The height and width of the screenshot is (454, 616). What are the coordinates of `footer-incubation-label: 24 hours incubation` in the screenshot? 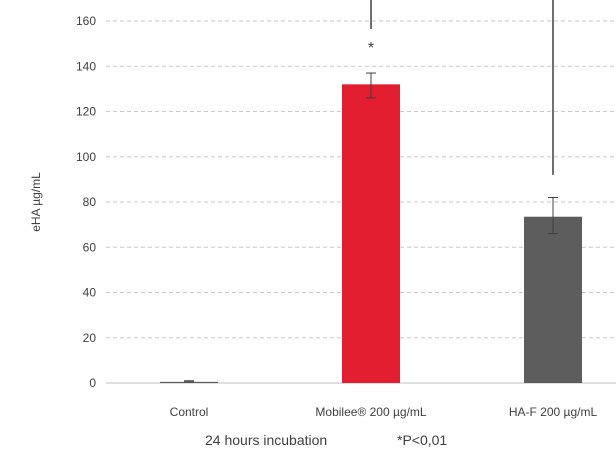 It's located at (266, 440).